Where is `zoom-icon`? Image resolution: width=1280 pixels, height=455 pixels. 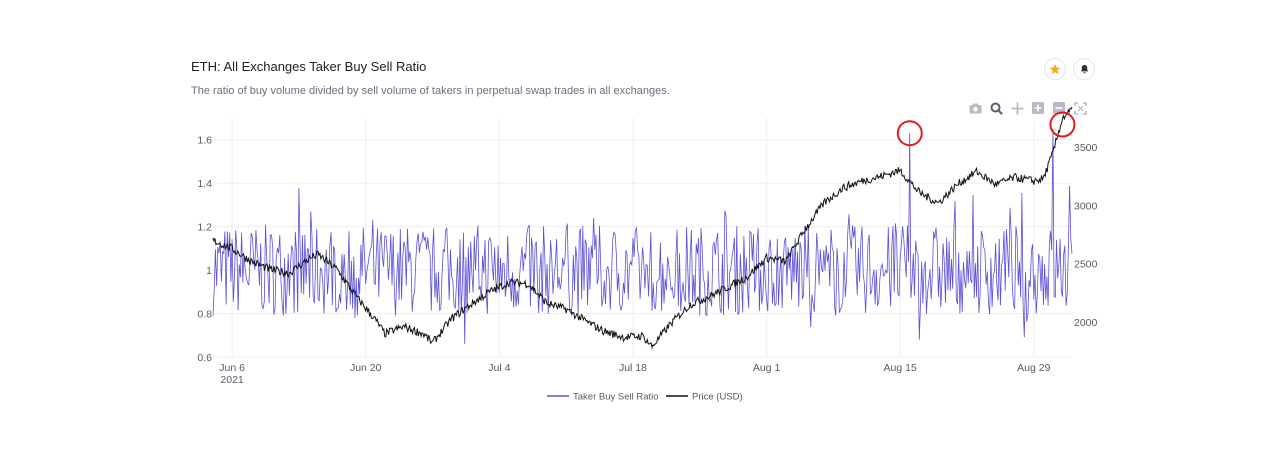
zoom-icon is located at coordinates (996, 108).